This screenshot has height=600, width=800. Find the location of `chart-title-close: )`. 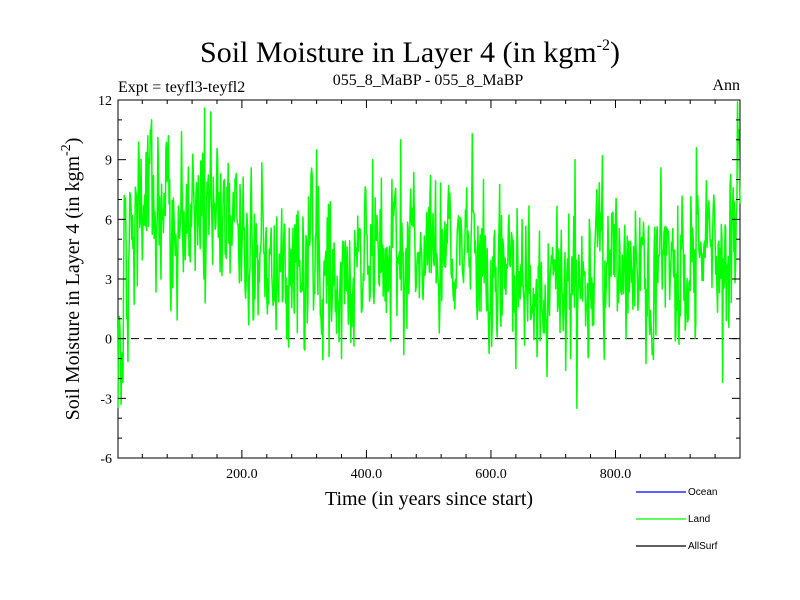

chart-title-close: ) is located at coordinates (615, 52).